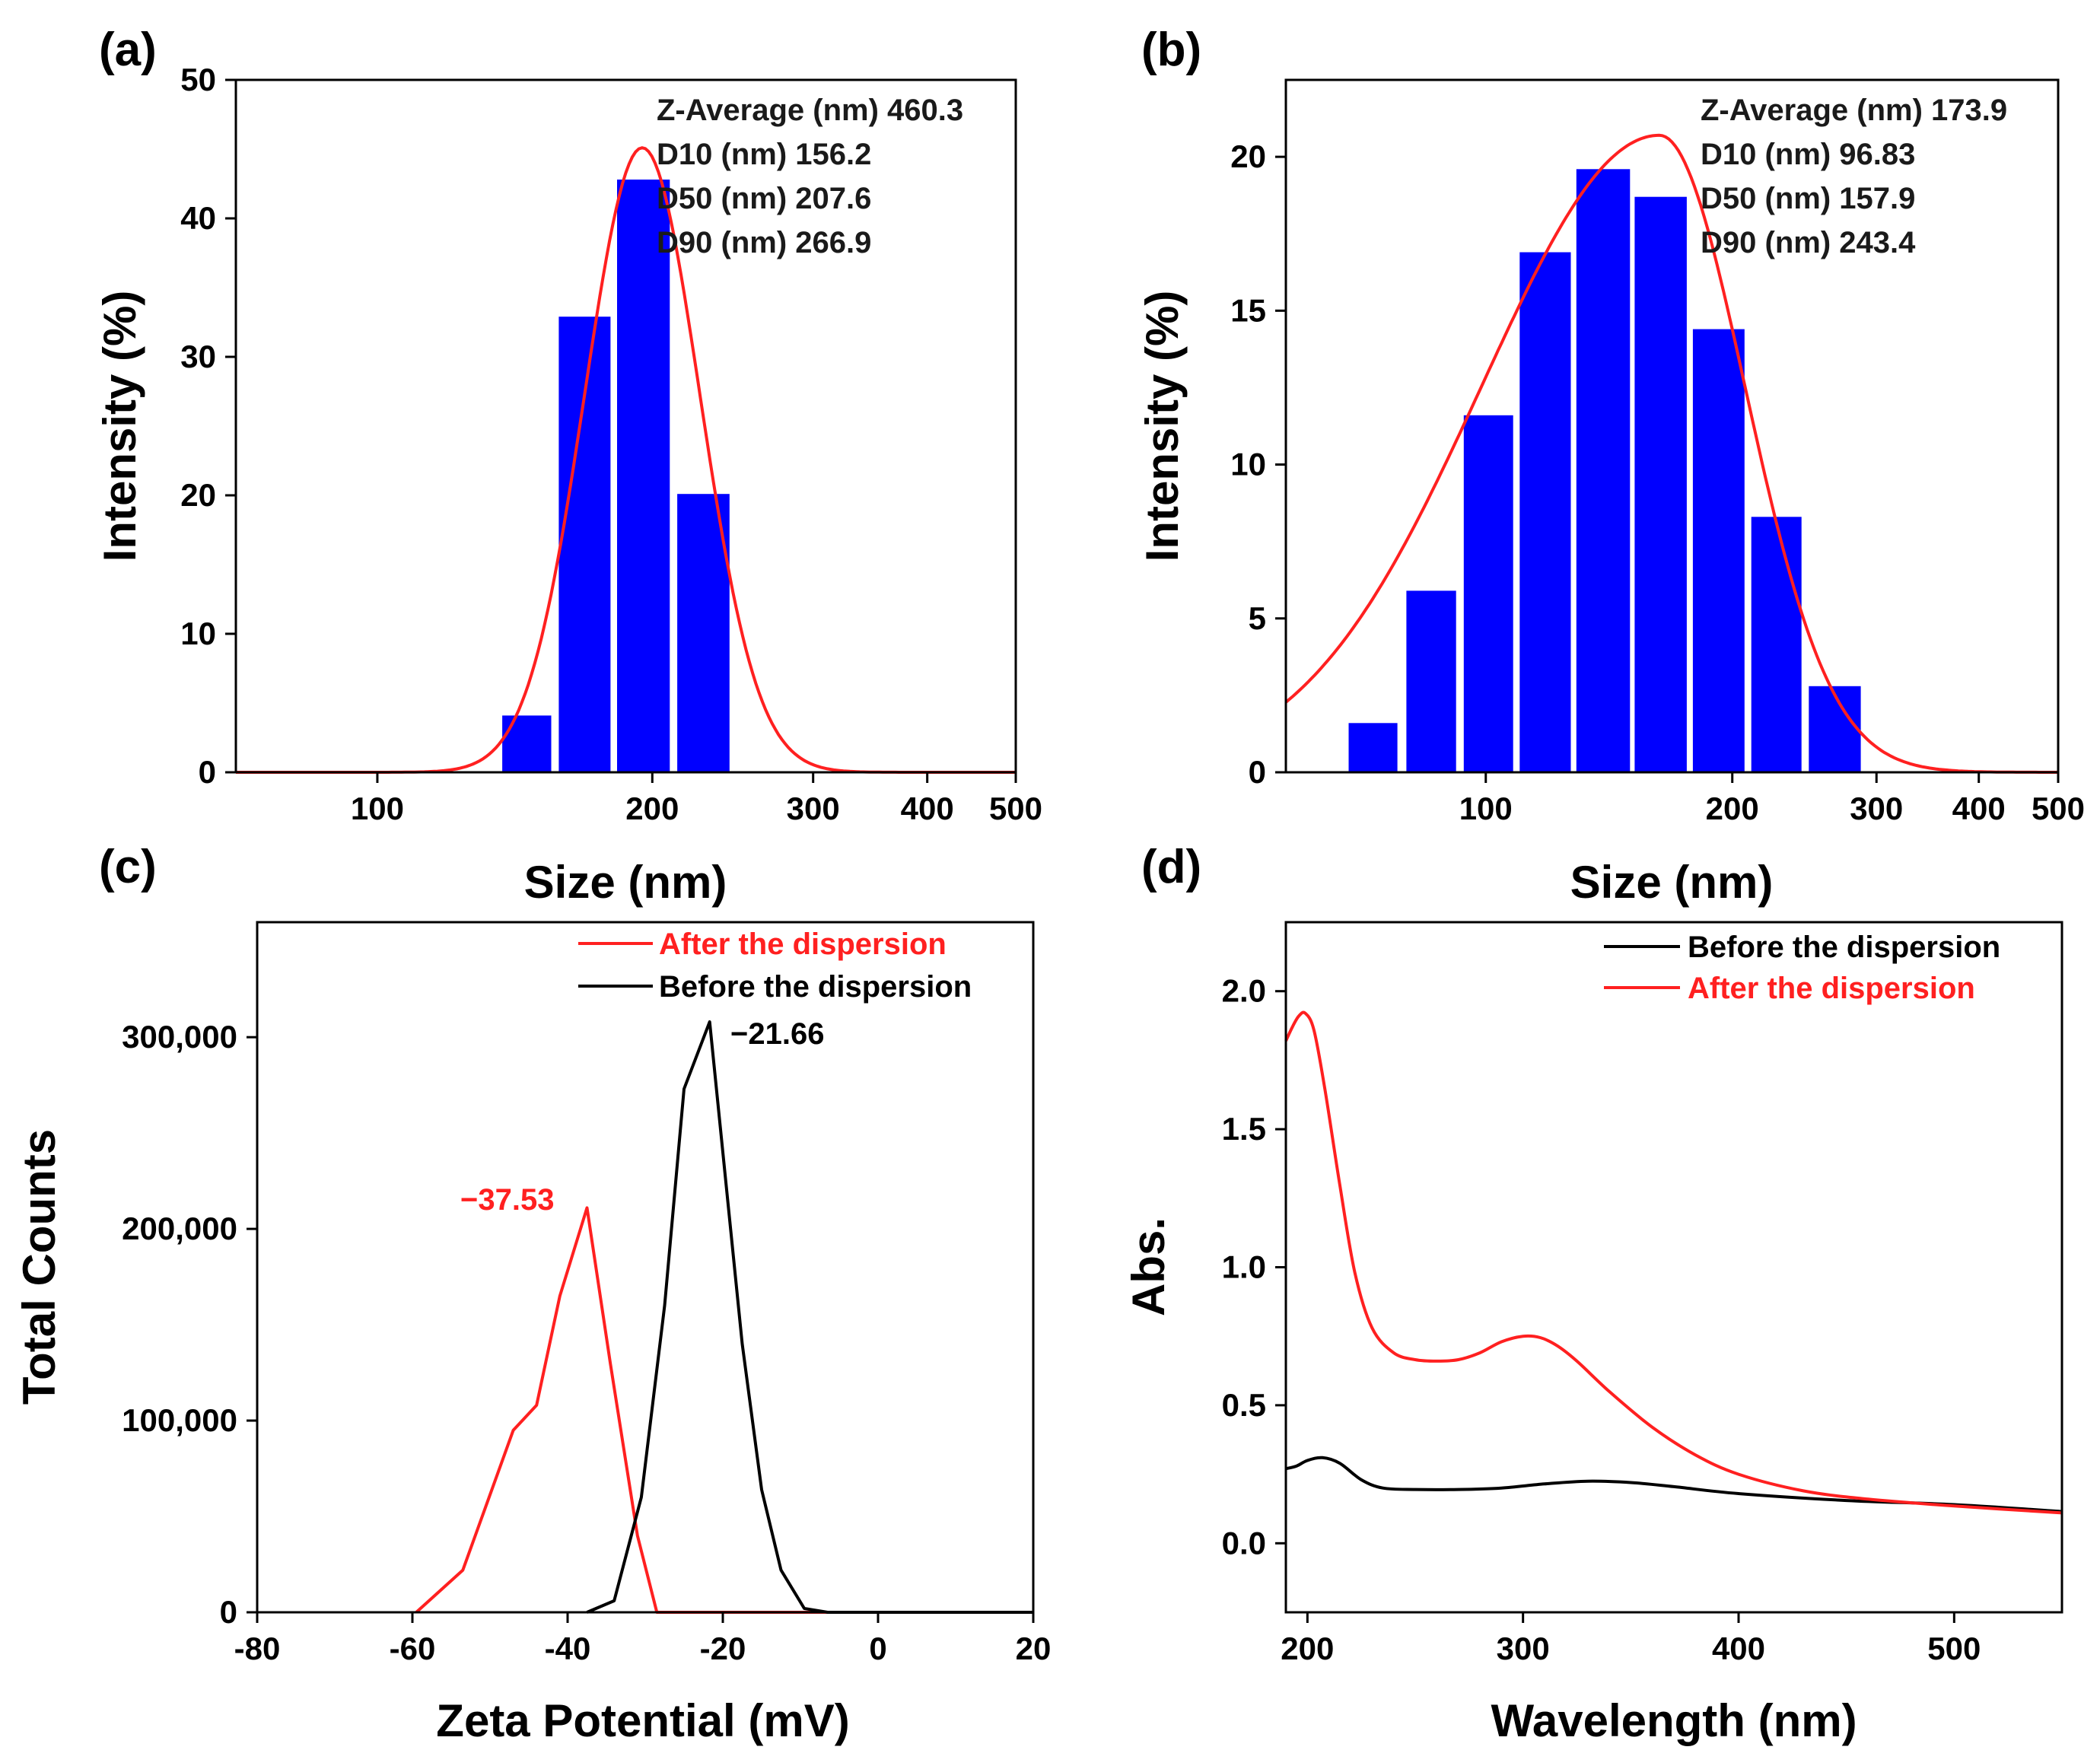 This screenshot has height=1750, width=2100. What do you see at coordinates (198, 79) in the screenshot?
I see `y-tick-label-a-5: 50` at bounding box center [198, 79].